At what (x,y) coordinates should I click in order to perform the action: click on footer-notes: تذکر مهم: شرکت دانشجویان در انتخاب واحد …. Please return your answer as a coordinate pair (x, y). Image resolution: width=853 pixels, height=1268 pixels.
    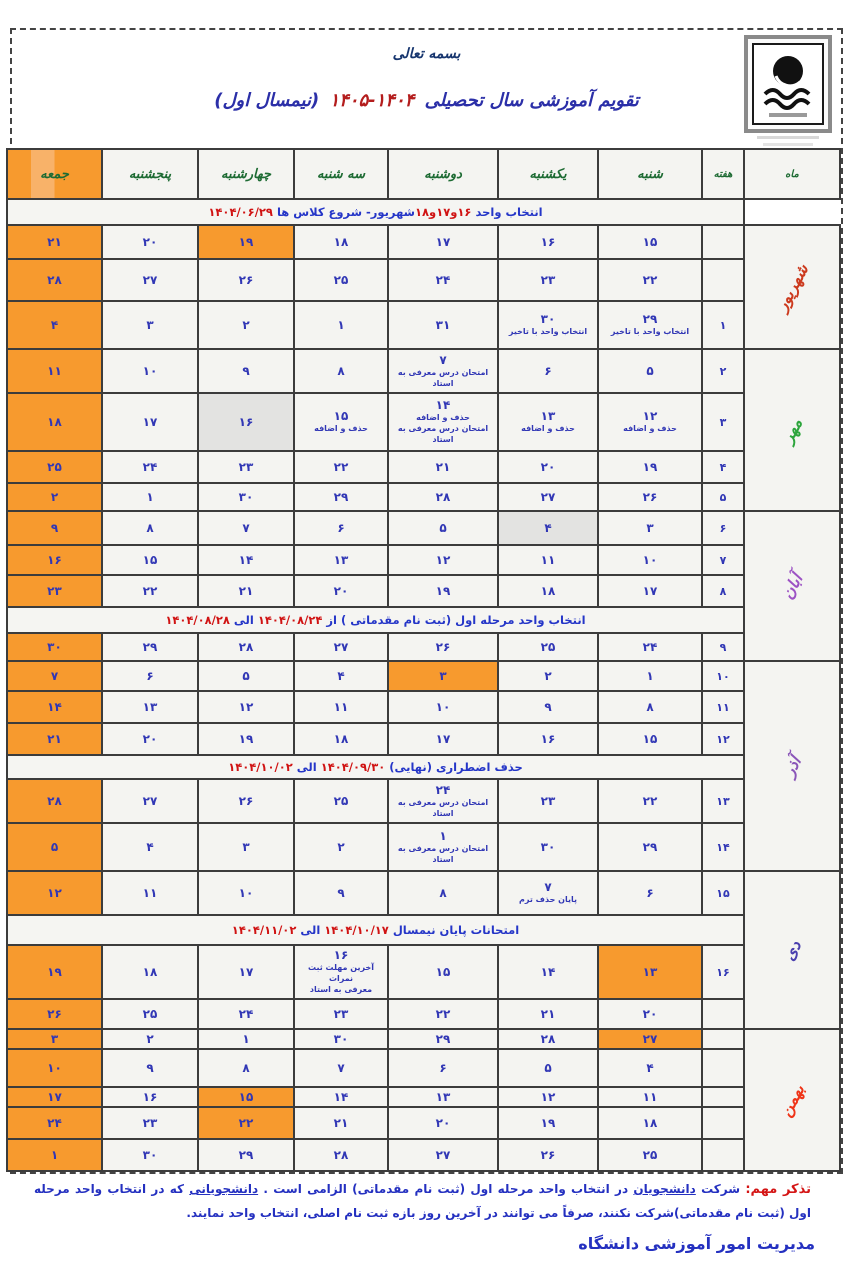
    Looking at the image, I should click on (422, 1201).